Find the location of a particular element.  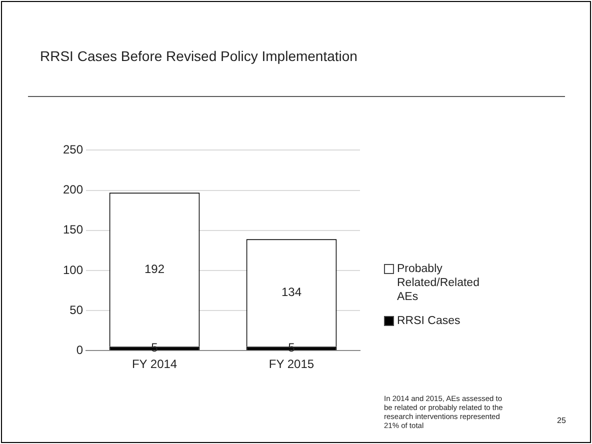

text: 25 is located at coordinates (561, 420).